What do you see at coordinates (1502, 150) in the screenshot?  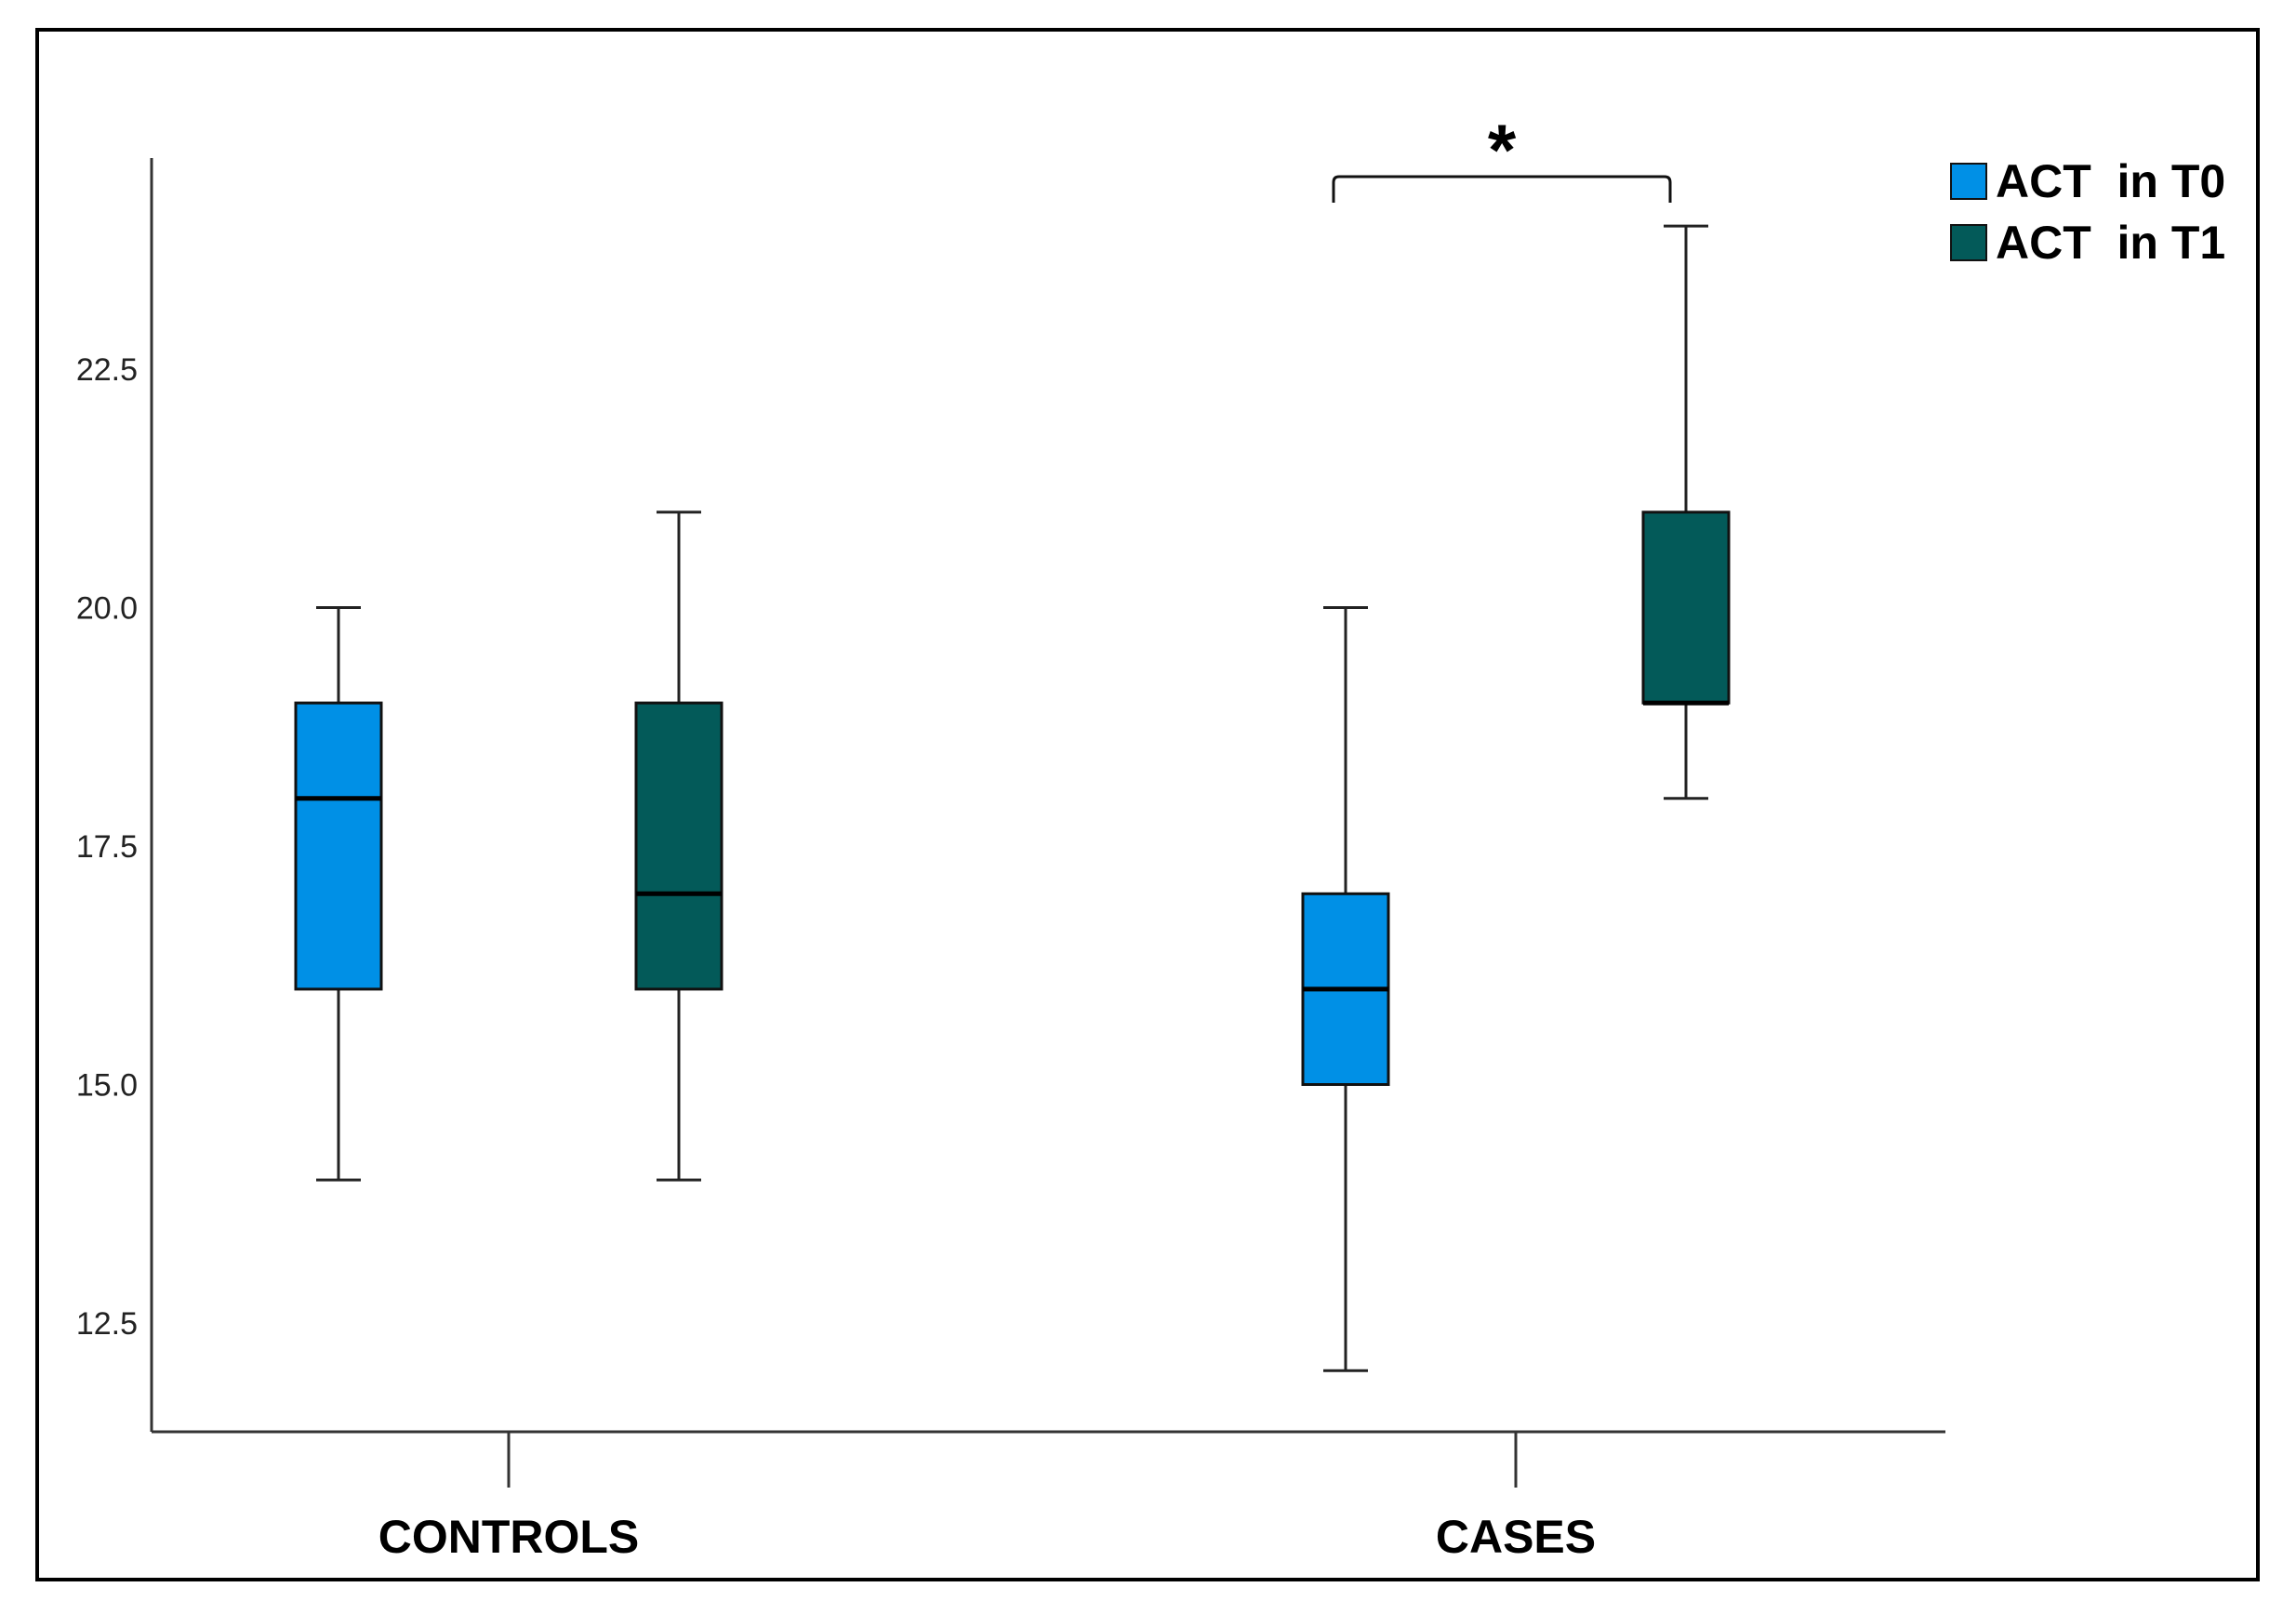 I see `significance-star: *` at bounding box center [1502, 150].